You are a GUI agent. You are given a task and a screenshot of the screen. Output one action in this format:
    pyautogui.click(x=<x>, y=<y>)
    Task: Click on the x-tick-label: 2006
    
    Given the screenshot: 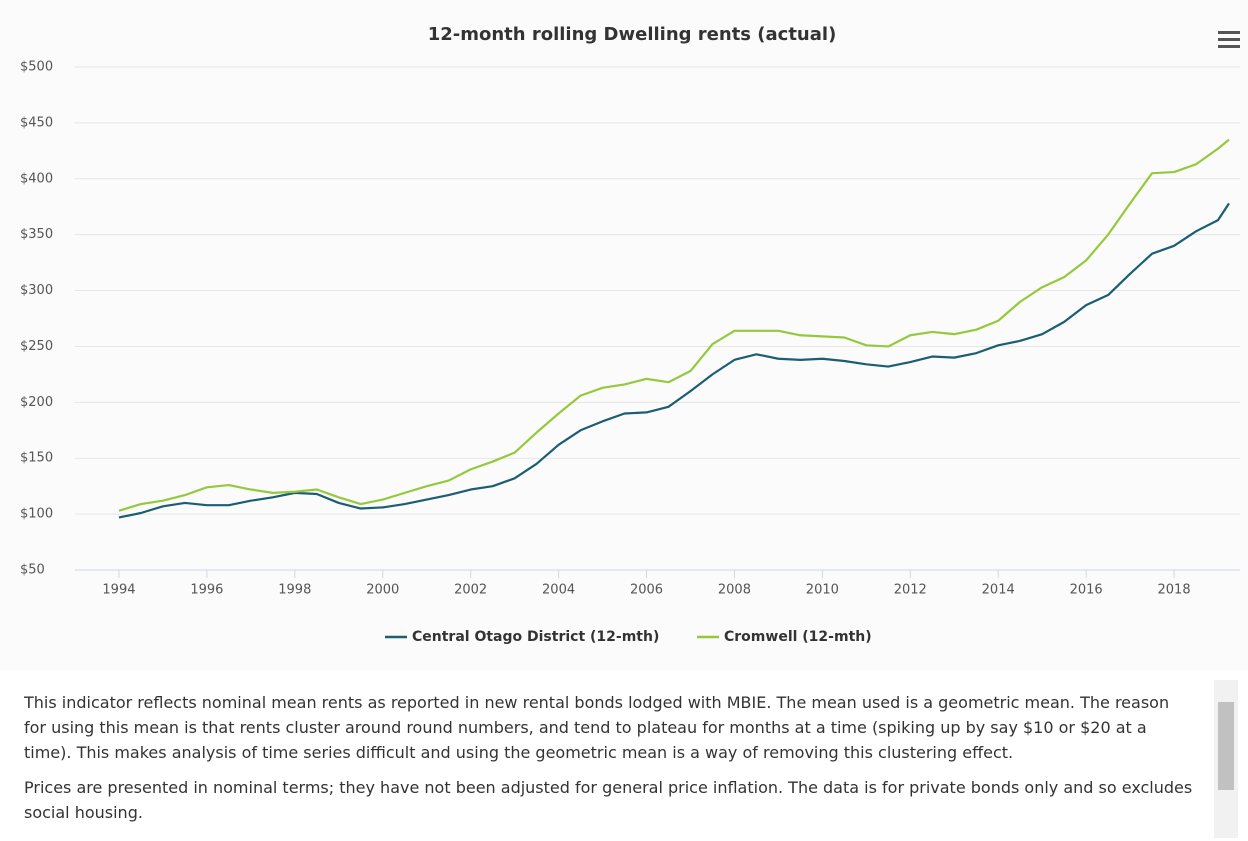 What is the action you would take?
    pyautogui.click(x=646, y=590)
    